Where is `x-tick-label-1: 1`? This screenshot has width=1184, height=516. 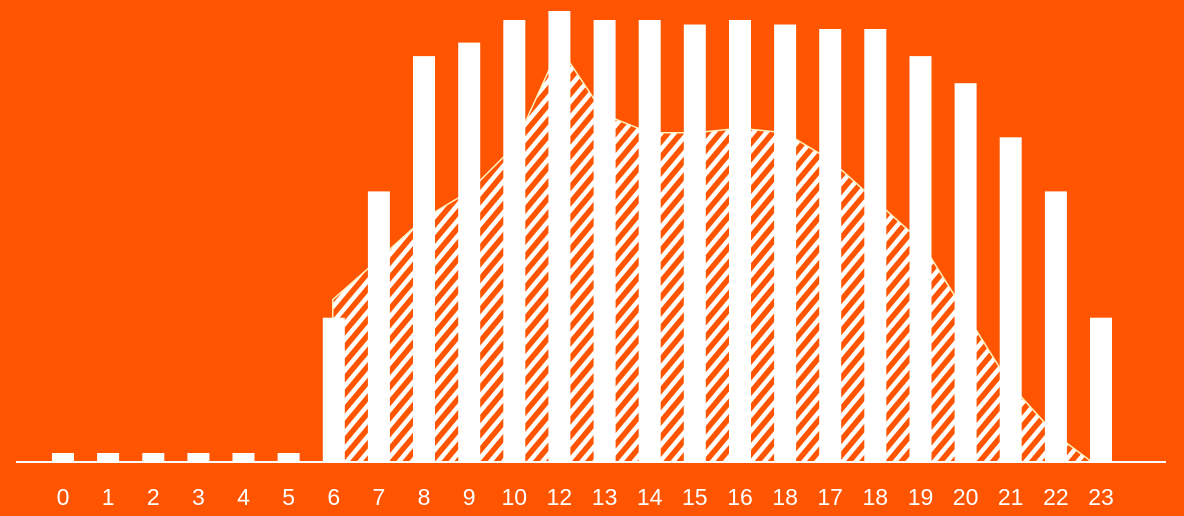
x-tick-label-1: 1 is located at coordinates (108, 497).